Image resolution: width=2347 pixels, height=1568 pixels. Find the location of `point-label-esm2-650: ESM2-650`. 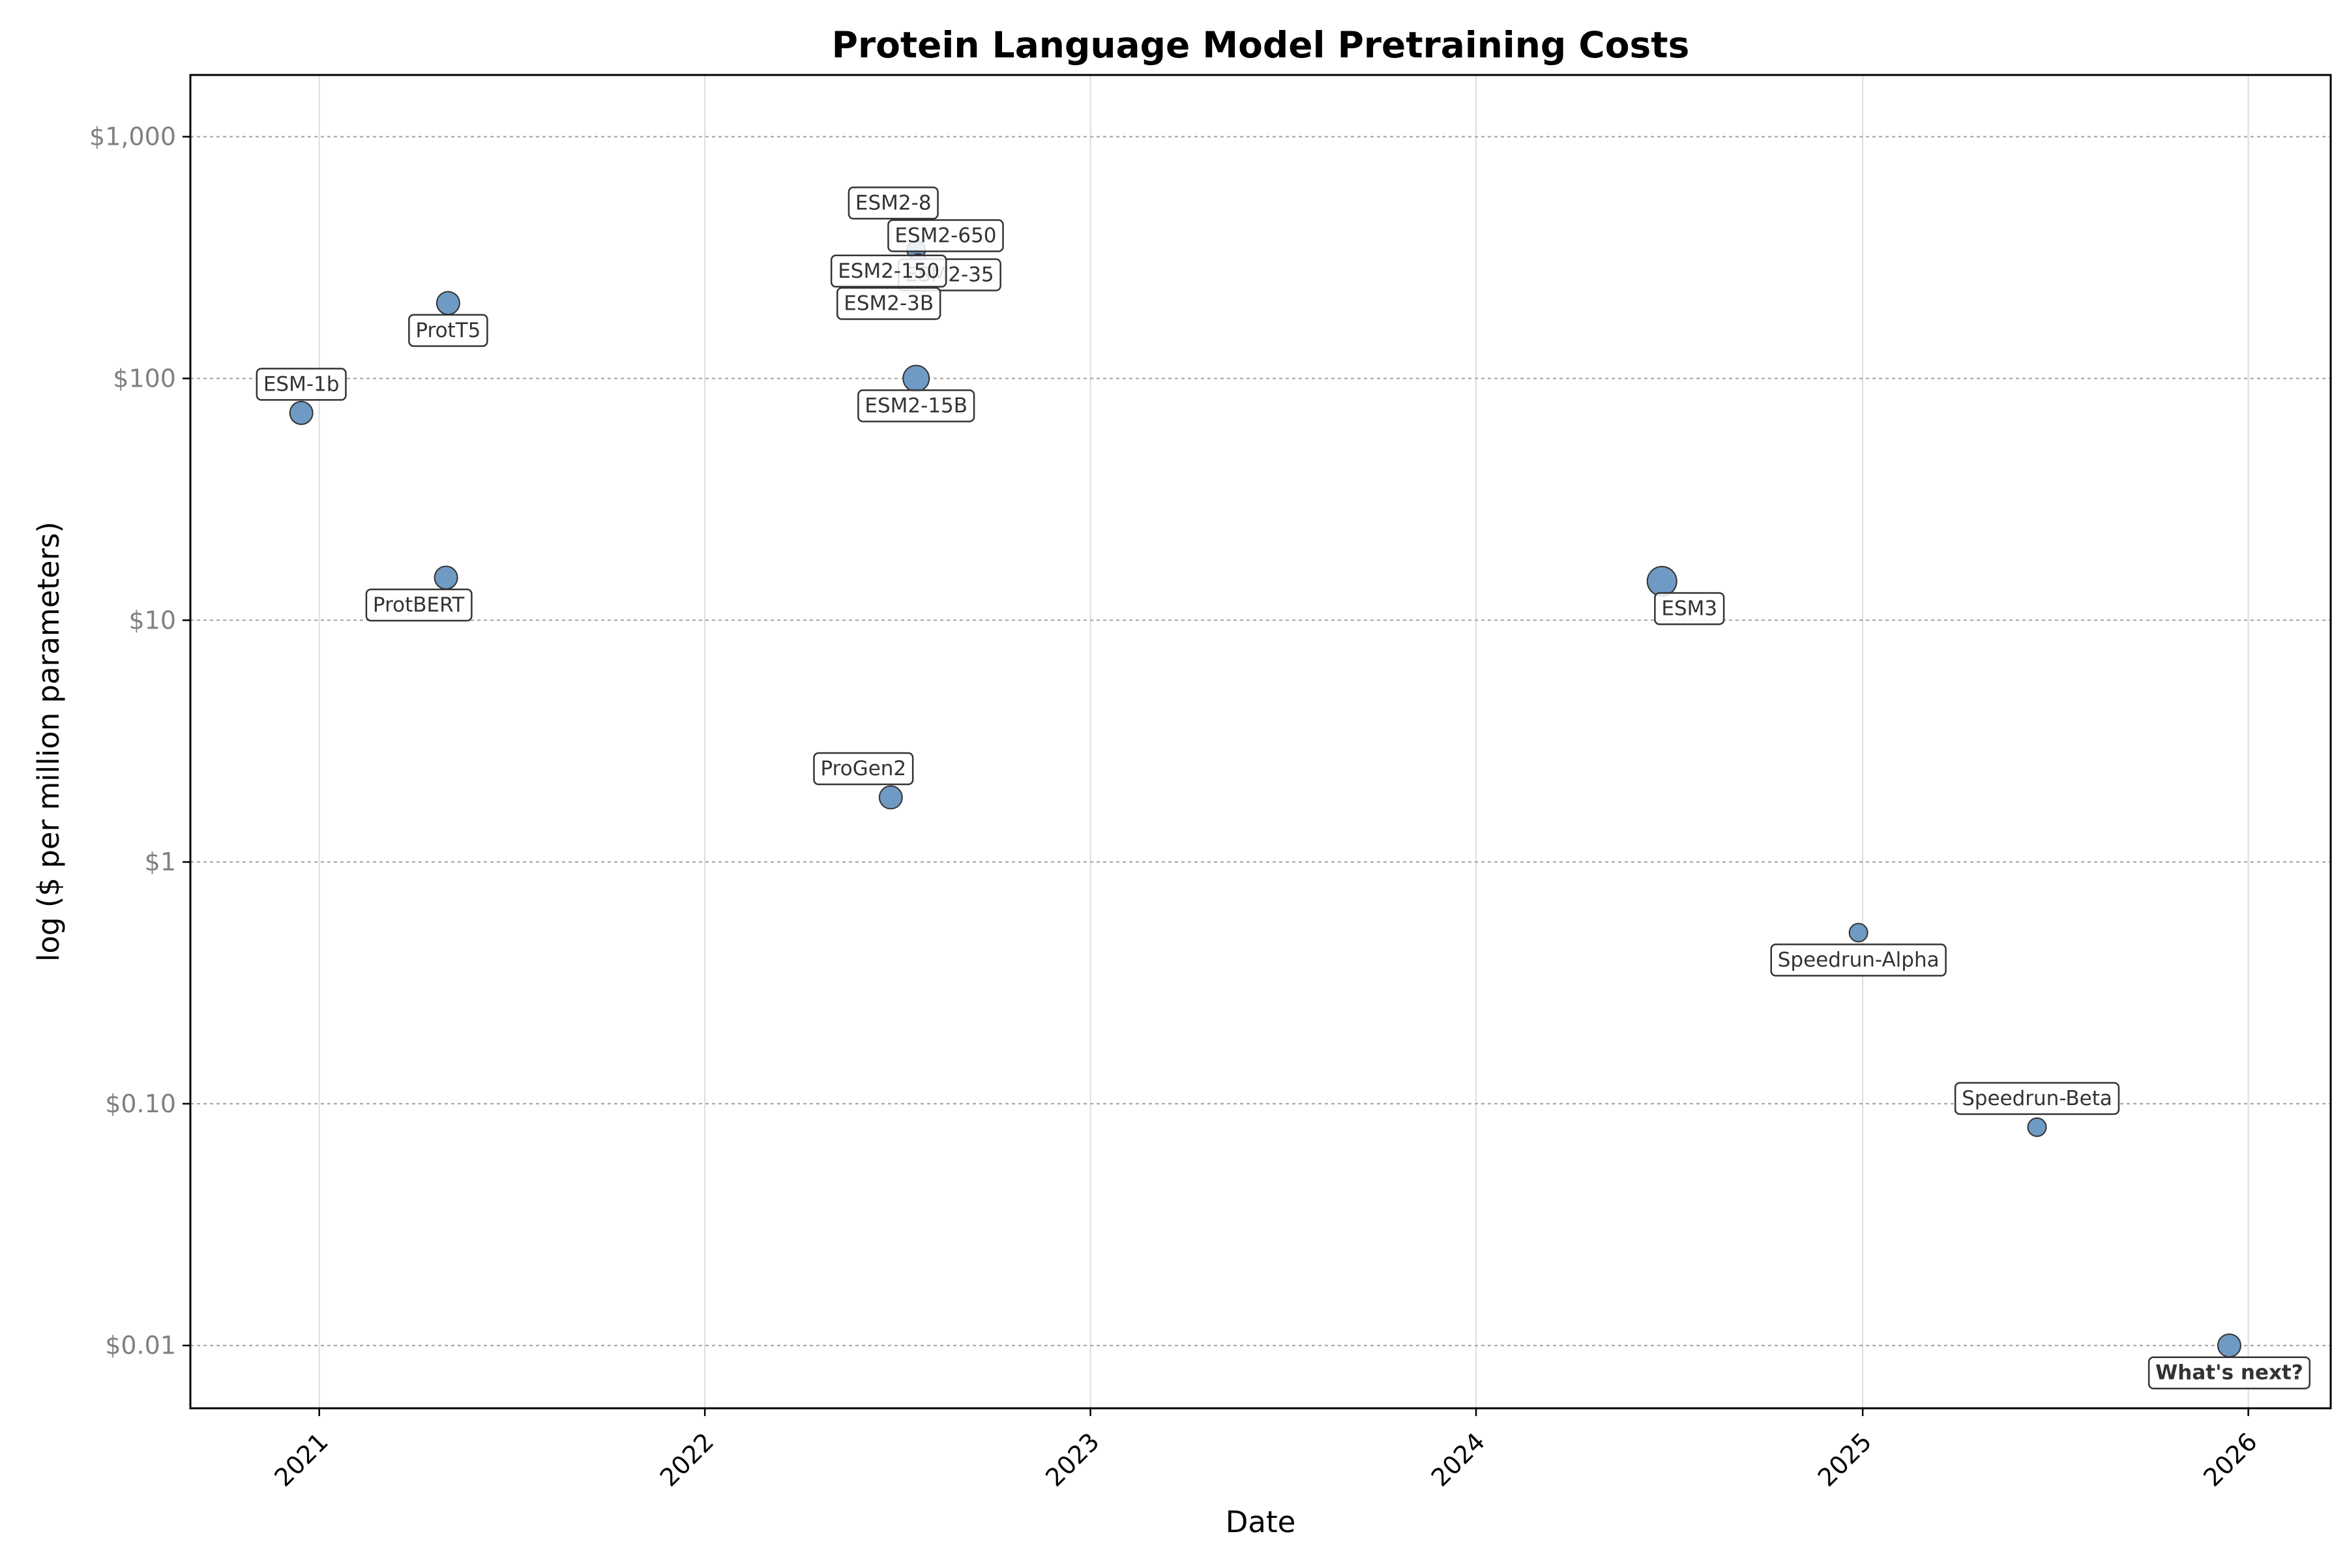

point-label-esm2-650: ESM2-650 is located at coordinates (945, 236).